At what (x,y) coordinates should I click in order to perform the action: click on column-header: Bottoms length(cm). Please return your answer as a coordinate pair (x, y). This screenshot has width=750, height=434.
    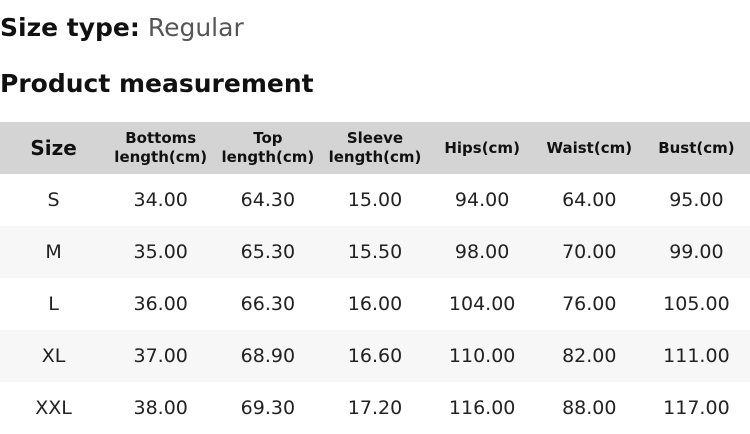
    Looking at the image, I should click on (161, 148).